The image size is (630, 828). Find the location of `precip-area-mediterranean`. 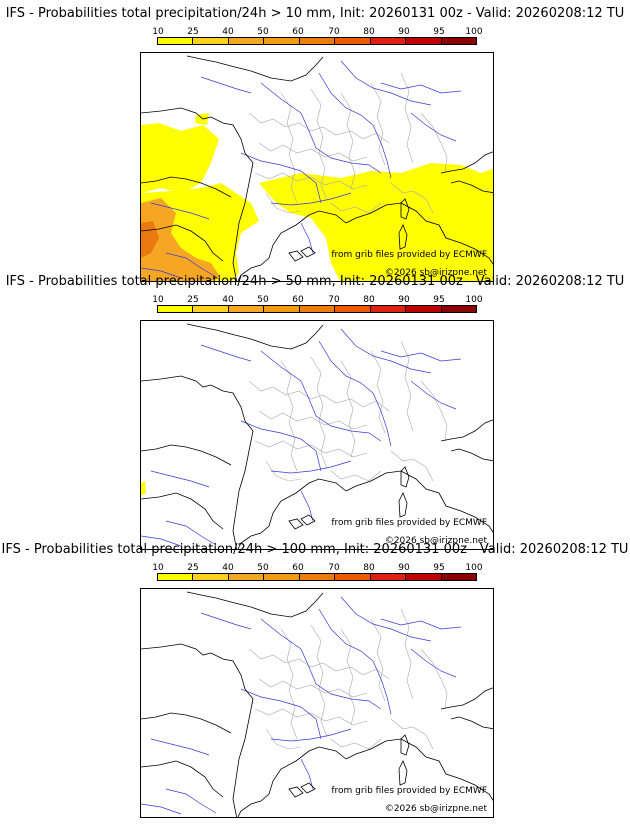

precip-area-mediterranean is located at coordinates (376, 222).